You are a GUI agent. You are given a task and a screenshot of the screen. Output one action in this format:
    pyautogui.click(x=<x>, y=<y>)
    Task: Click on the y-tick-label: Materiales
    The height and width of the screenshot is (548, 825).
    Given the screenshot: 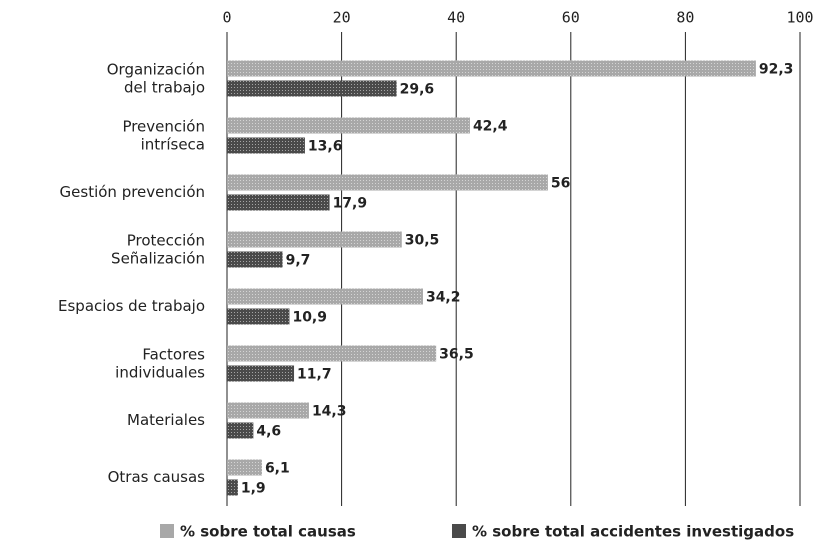 What is the action you would take?
    pyautogui.click(x=166, y=420)
    